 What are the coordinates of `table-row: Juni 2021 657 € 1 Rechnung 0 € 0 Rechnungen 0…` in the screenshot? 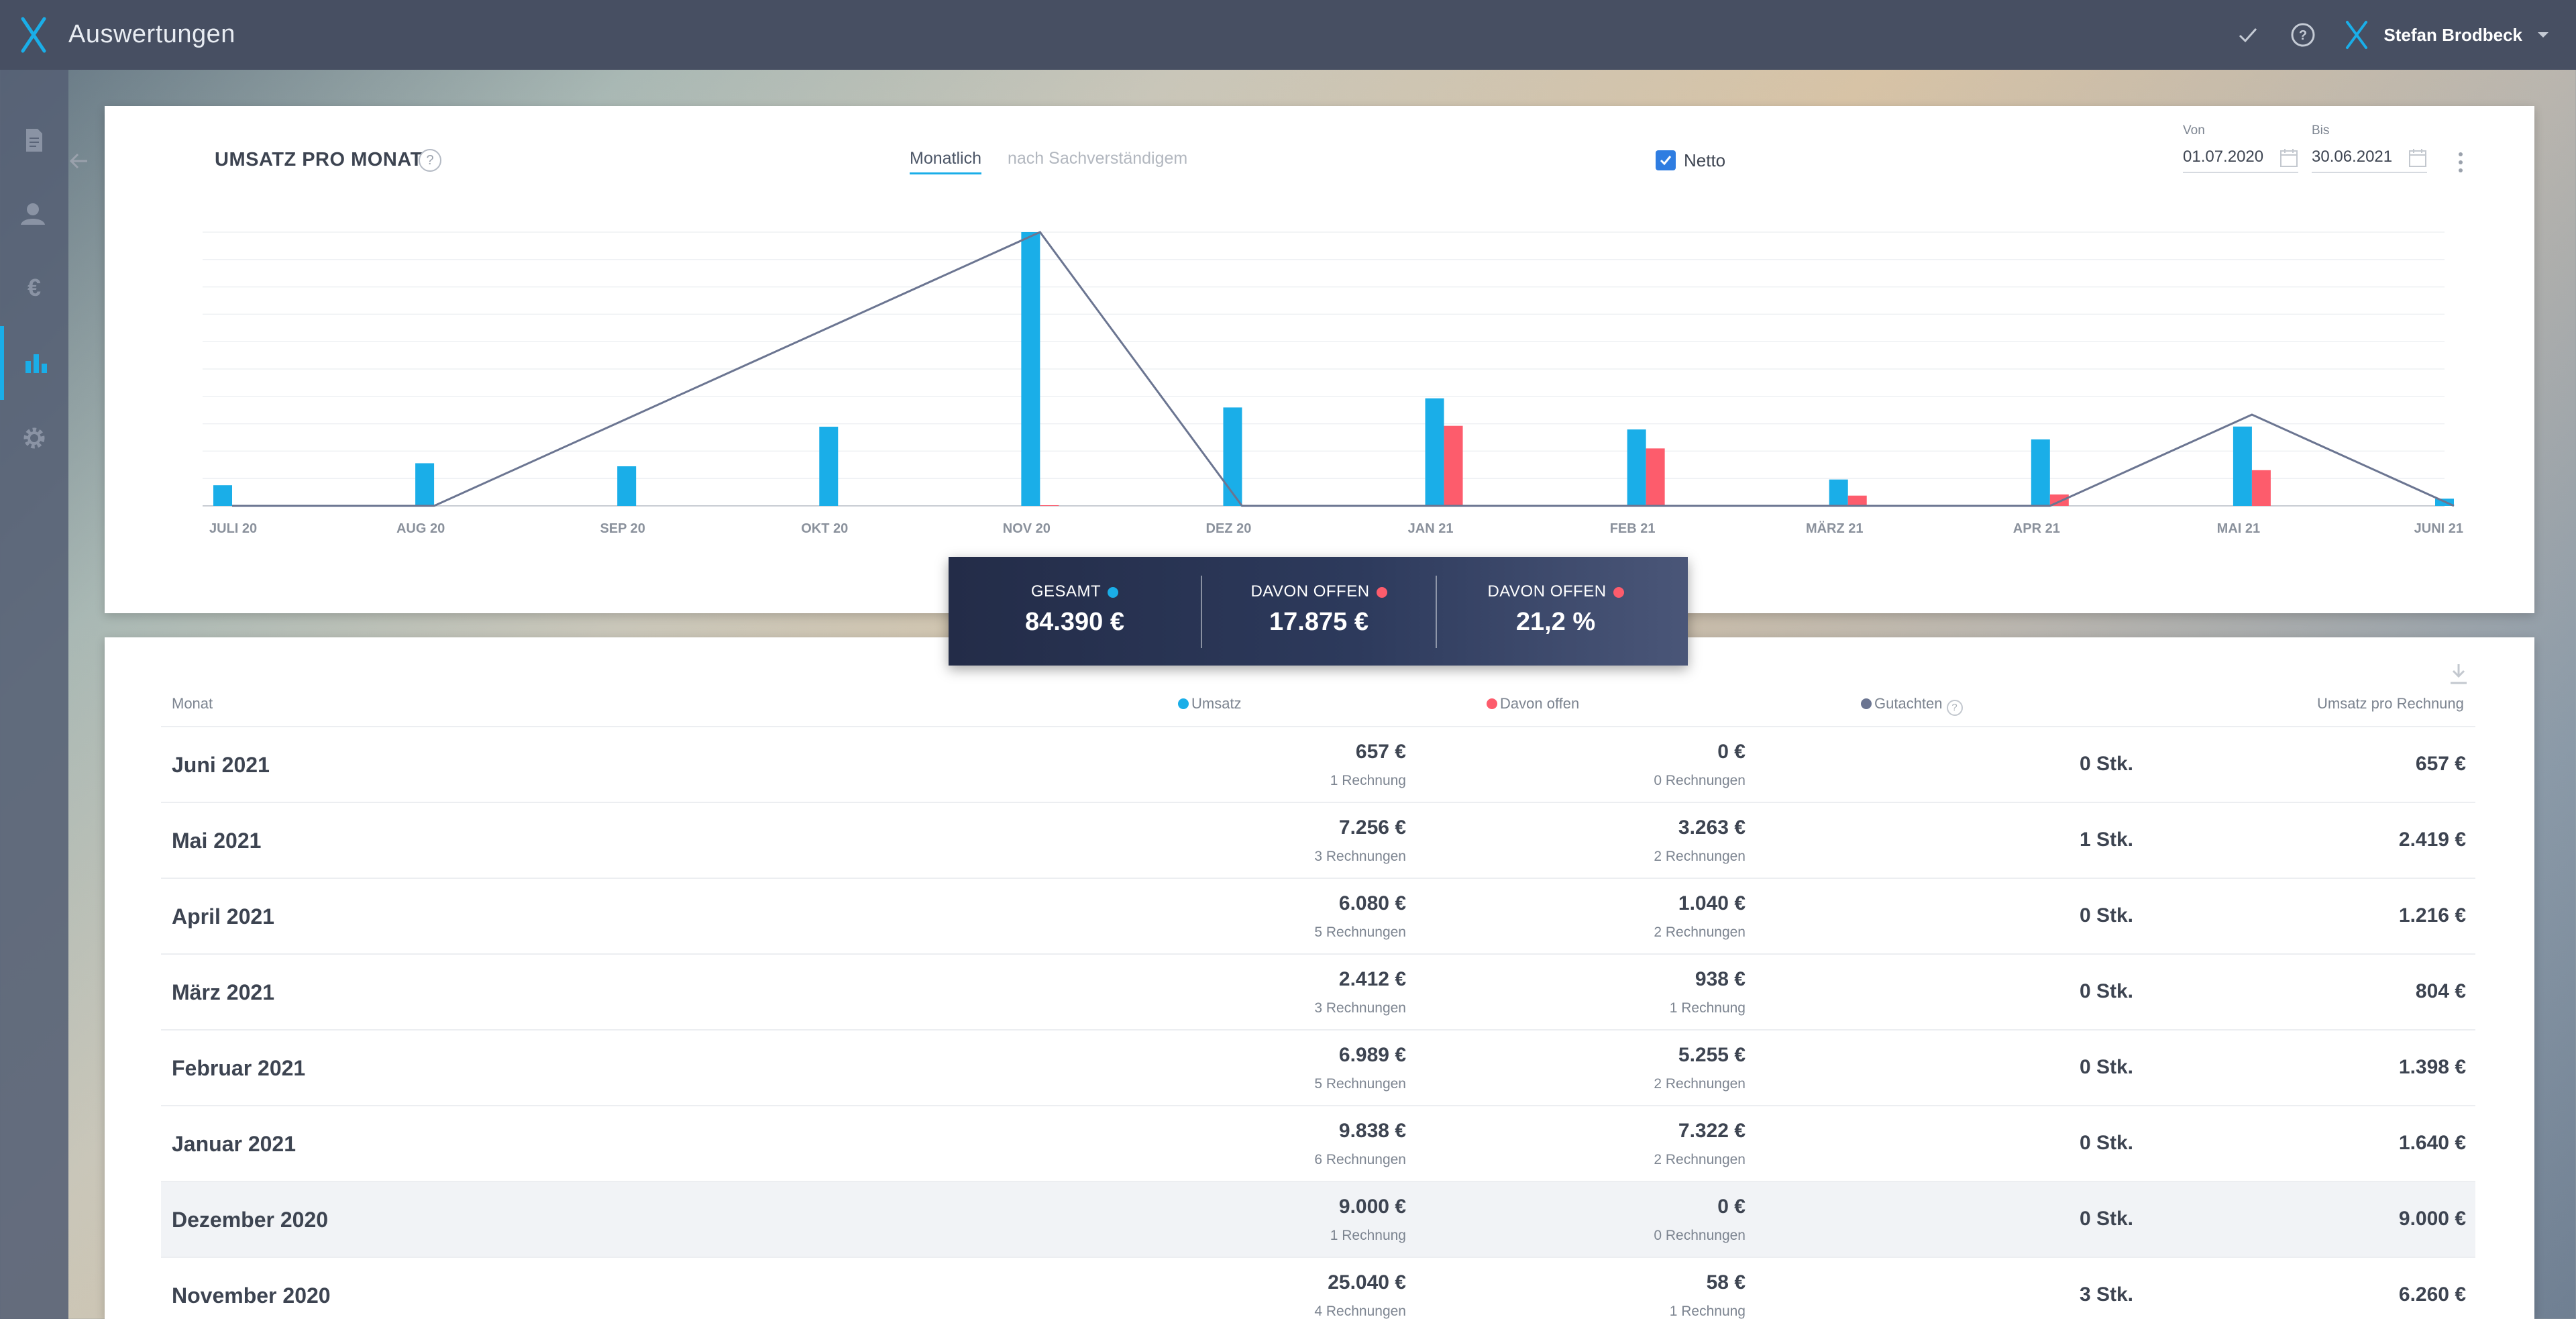 It's located at (1318, 764).